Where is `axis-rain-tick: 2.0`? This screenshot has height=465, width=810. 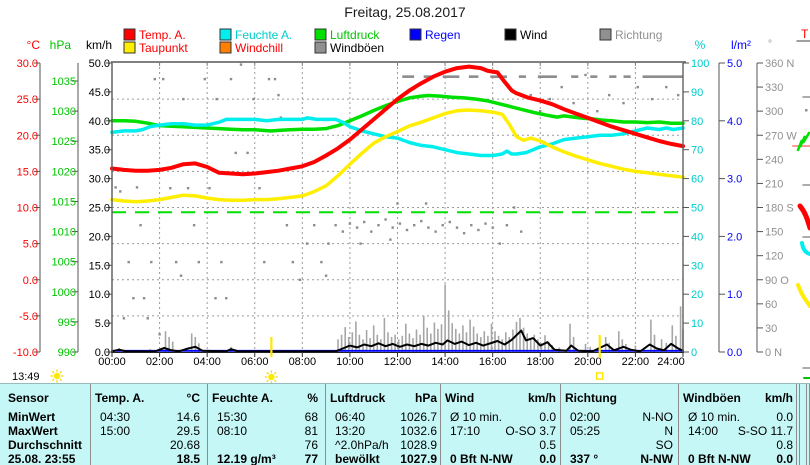
axis-rain-tick: 2.0 is located at coordinates (734, 237).